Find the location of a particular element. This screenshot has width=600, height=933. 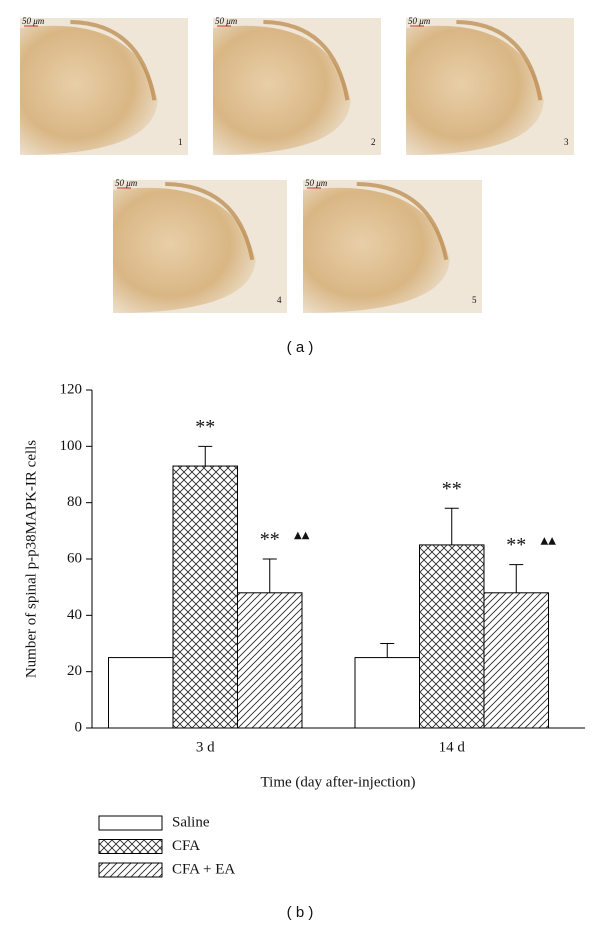

panel-number: 5 is located at coordinates (474, 300).